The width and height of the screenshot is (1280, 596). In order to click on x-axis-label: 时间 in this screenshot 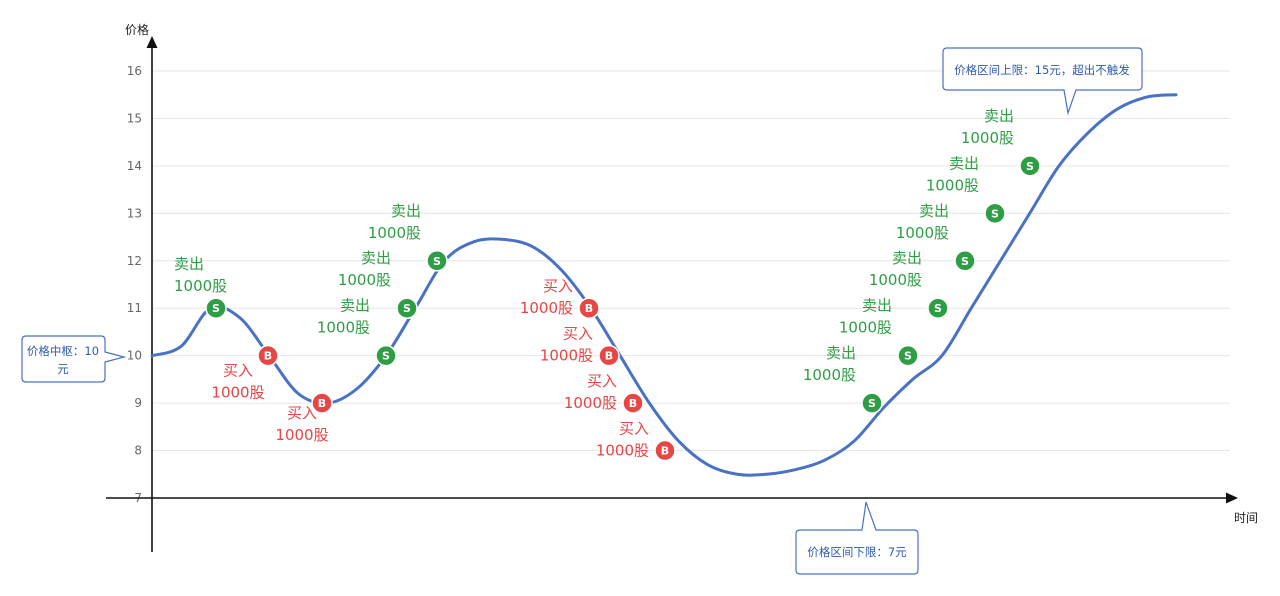, I will do `click(1246, 518)`.